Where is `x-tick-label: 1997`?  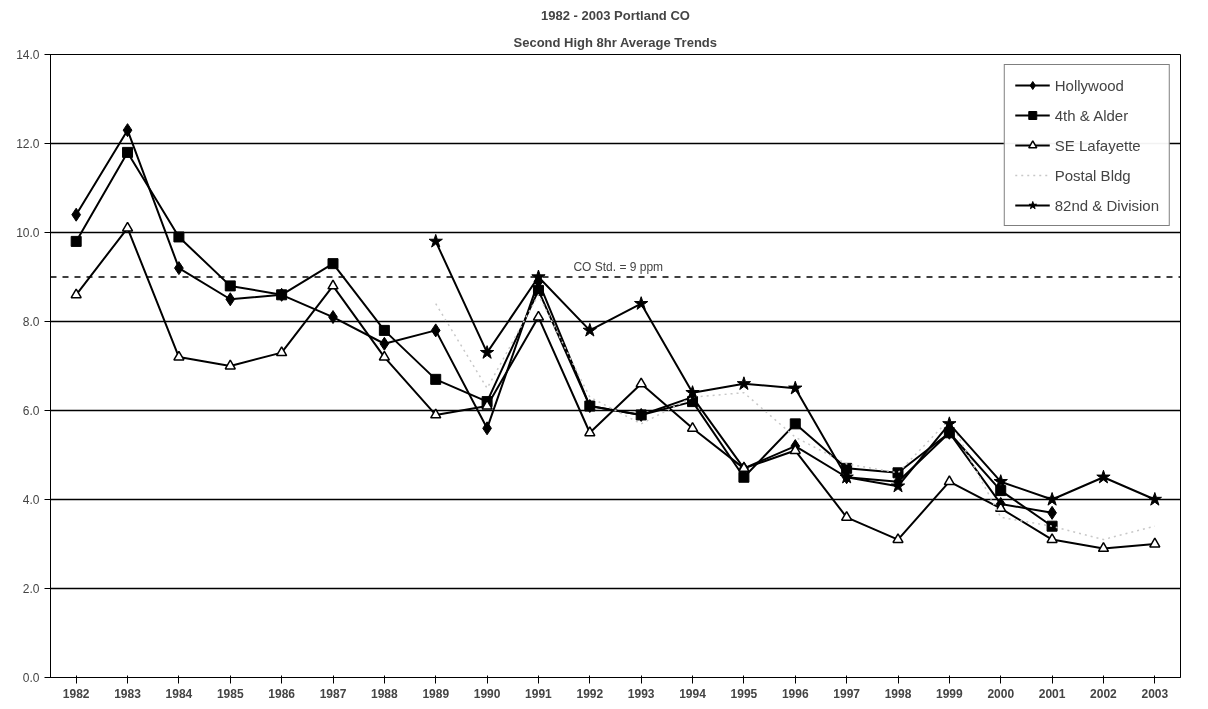 x-tick-label: 1997 is located at coordinates (847, 693).